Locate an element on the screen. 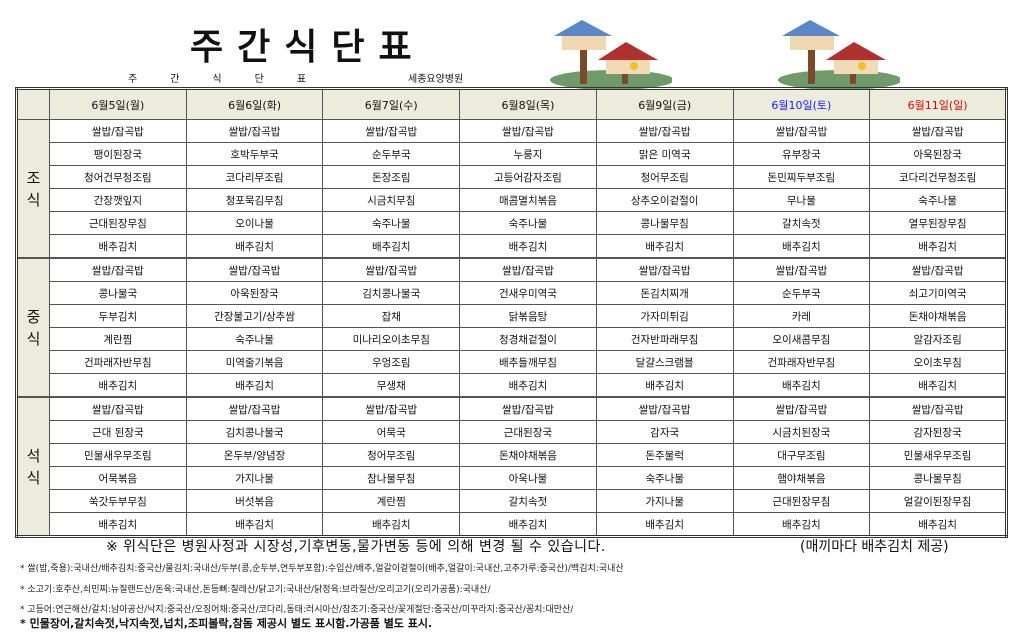  subtitle-char: 단 is located at coordinates (259, 79).